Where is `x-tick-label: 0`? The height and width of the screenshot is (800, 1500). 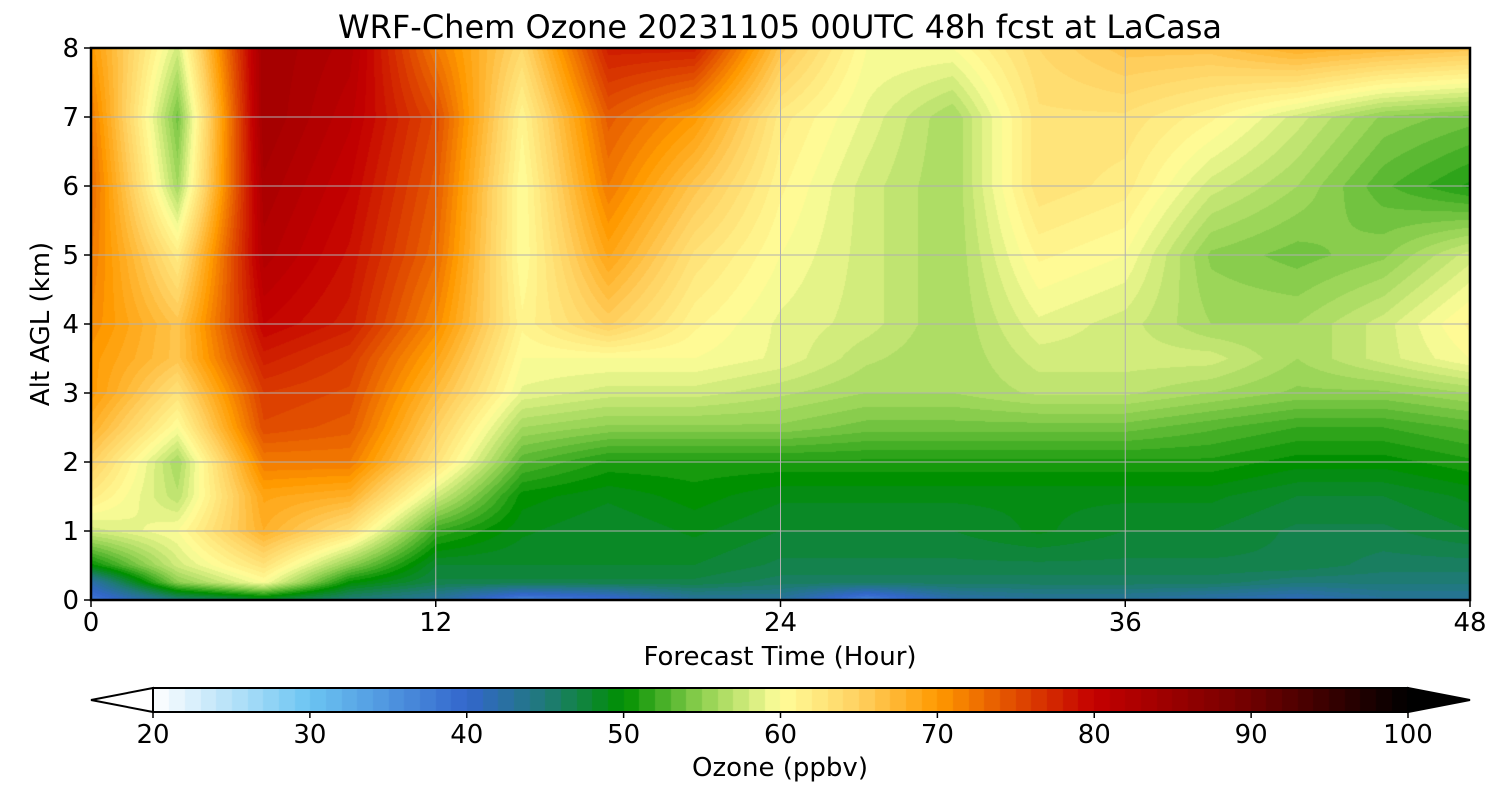 x-tick-label: 0 is located at coordinates (91, 623).